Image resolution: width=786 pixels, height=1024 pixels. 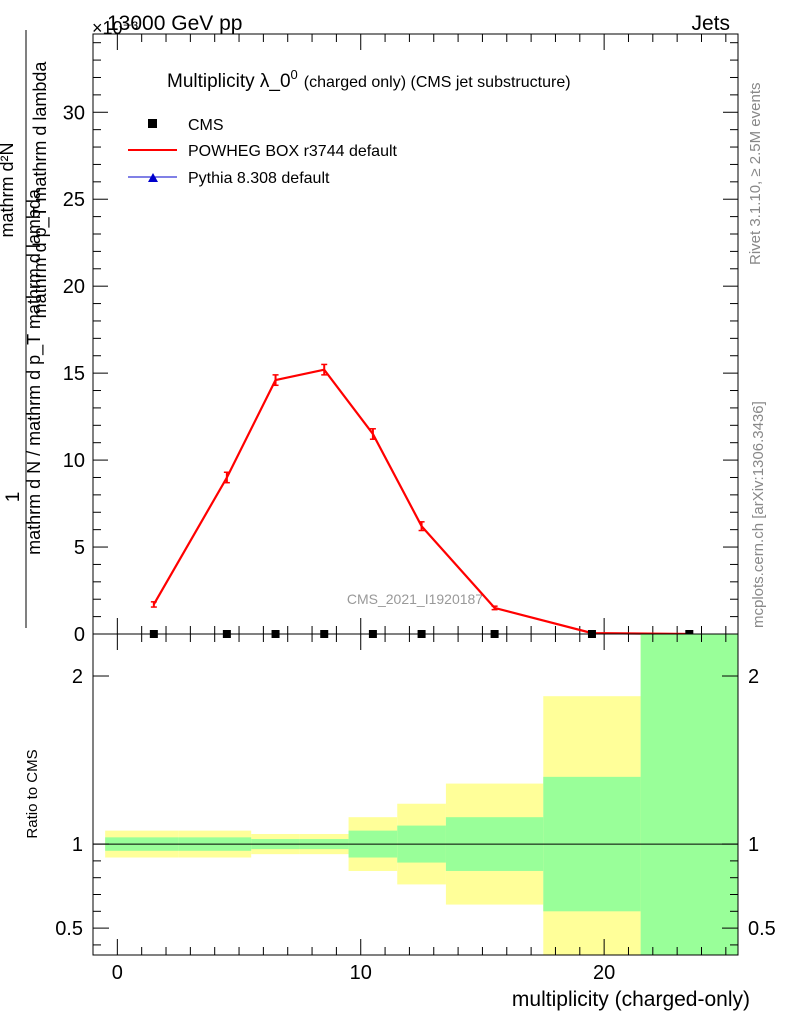 What do you see at coordinates (79, 548) in the screenshot?
I see `main-y-tick-label: 5` at bounding box center [79, 548].